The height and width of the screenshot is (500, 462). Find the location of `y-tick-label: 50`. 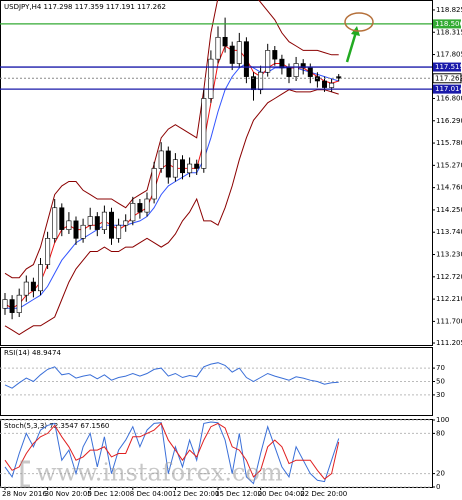

y-tick-label: 50 is located at coordinates (440, 382).